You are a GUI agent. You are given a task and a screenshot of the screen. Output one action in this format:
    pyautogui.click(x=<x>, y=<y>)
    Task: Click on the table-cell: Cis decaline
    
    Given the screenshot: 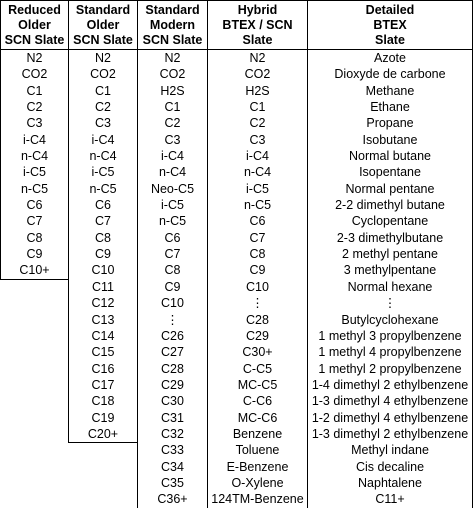 What is the action you would take?
    pyautogui.click(x=390, y=466)
    